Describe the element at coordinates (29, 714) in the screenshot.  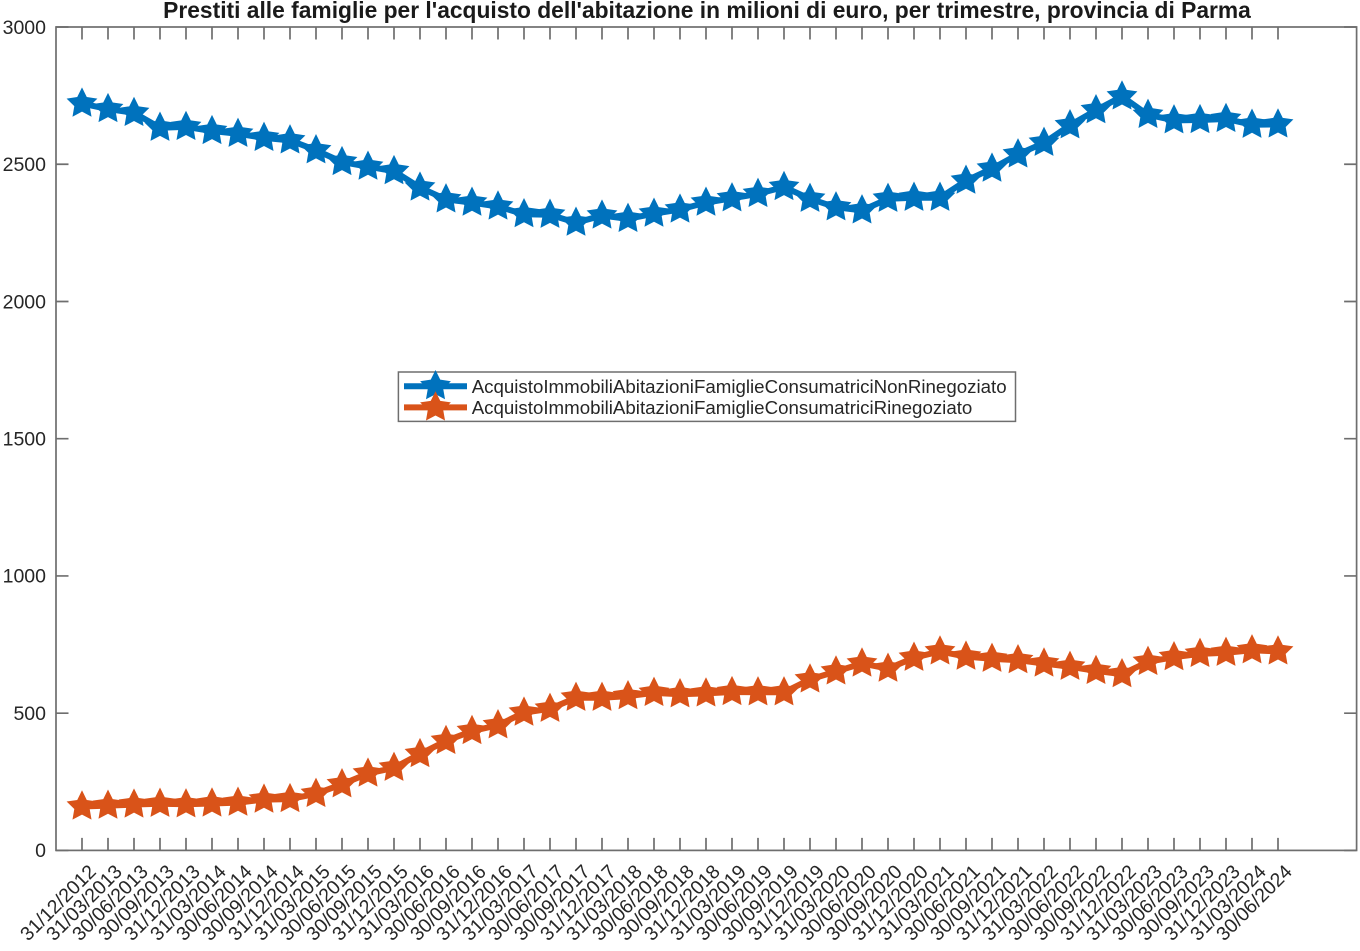
I see `svg-text: 500` at that location.